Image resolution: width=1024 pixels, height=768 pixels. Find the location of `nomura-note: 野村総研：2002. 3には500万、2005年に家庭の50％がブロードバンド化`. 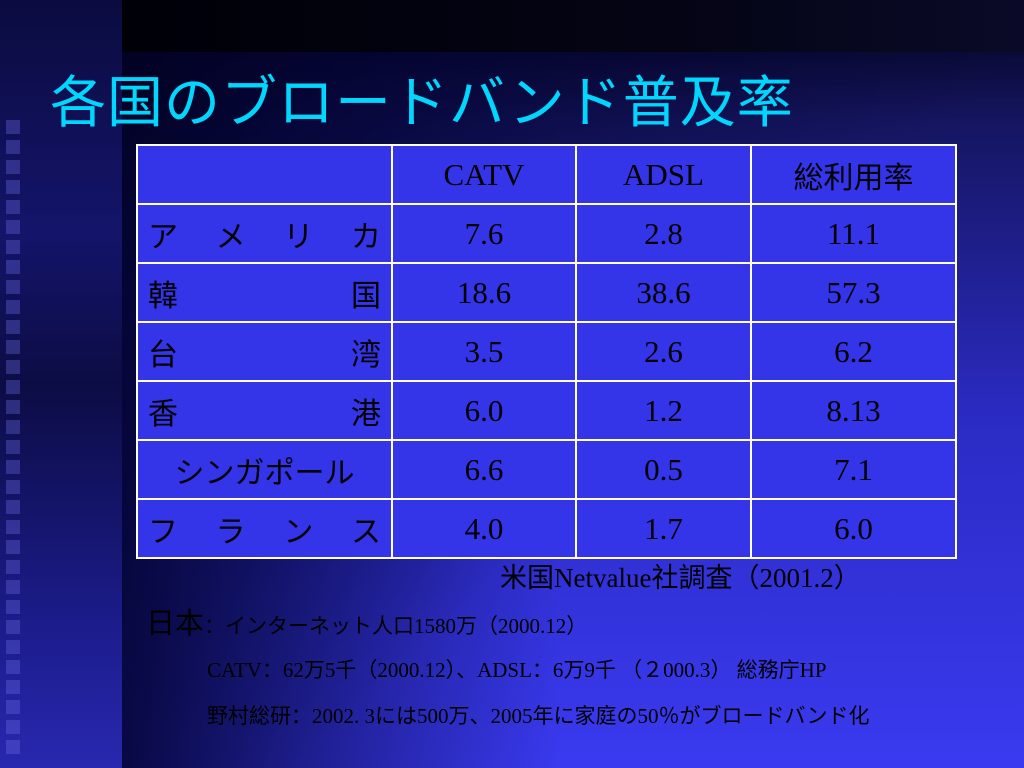

nomura-note: 野村総研：2002. 3には500万、2005年に家庭の50％がブロードバンド化 is located at coordinates (538, 716).